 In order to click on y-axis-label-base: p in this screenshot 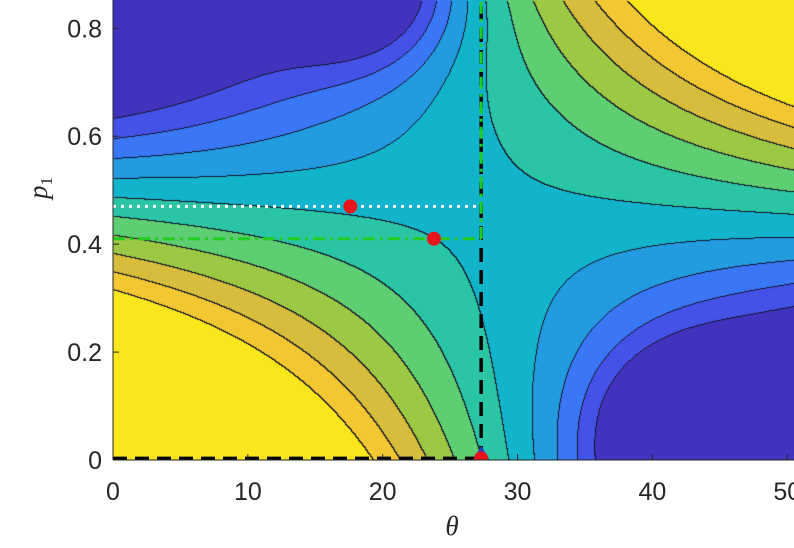, I will do `click(38, 194)`.